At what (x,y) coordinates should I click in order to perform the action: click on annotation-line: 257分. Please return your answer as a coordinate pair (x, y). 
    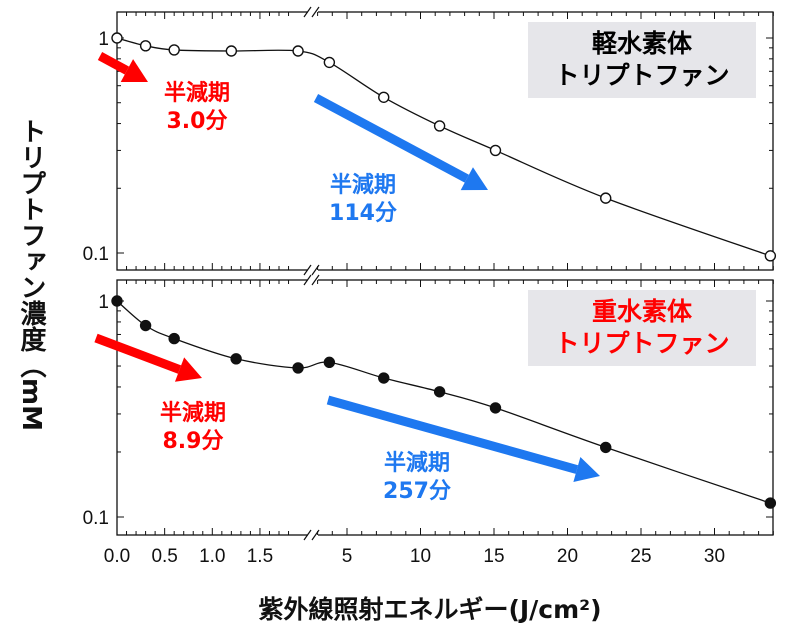
    Looking at the image, I should click on (417, 491).